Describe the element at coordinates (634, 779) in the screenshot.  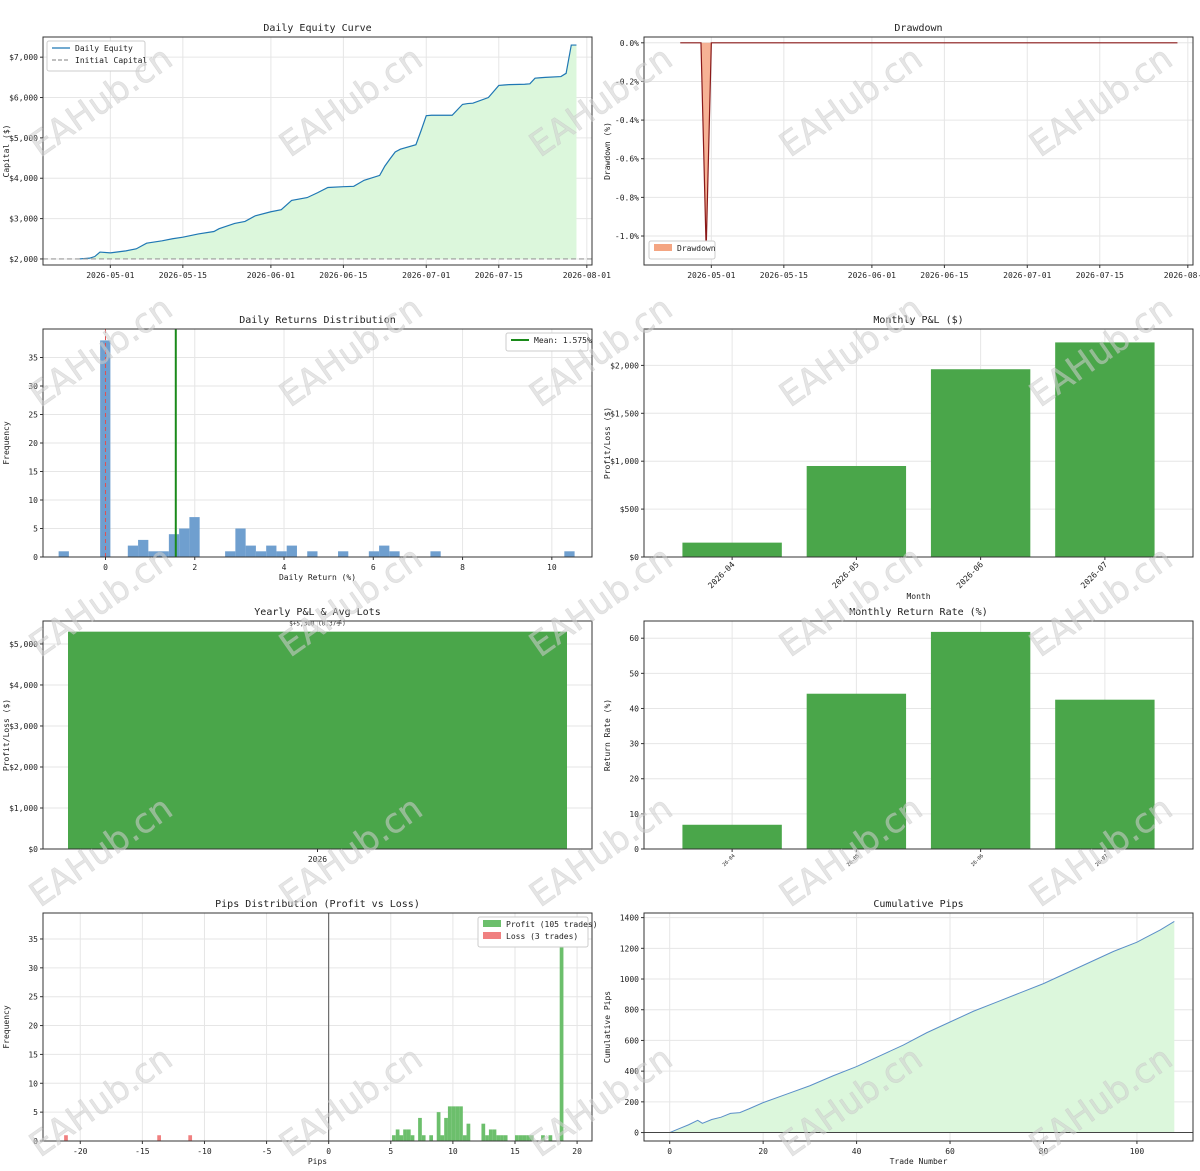
I see `monthly_rate-y-tick-label: 20` at that location.